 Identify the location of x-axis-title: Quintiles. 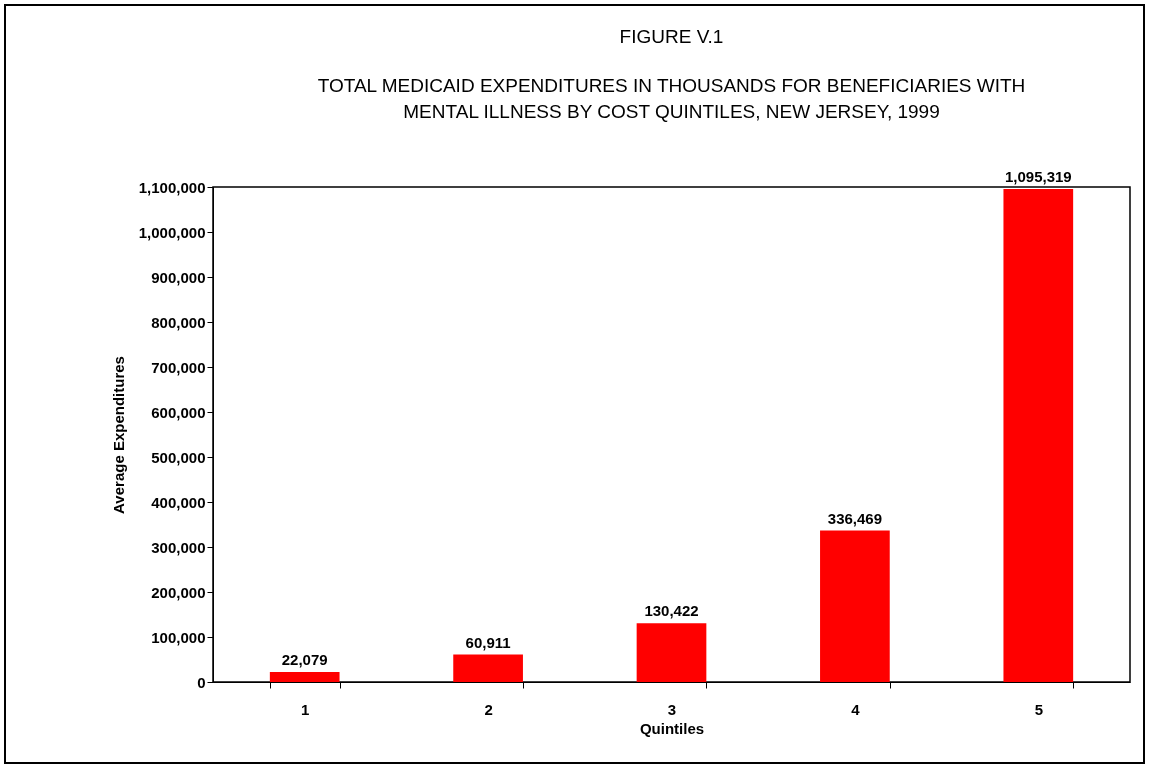
(672, 728).